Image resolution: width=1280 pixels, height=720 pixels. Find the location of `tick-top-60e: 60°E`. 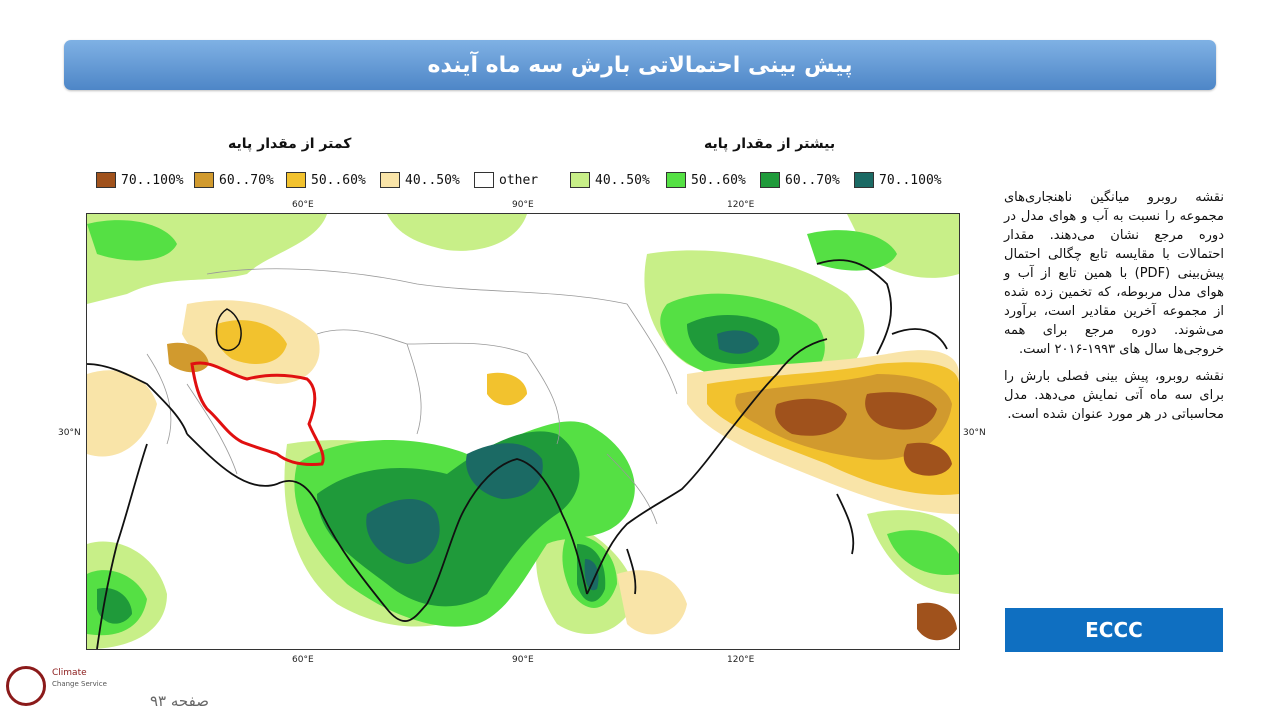

tick-top-60e: 60°E is located at coordinates (303, 205).